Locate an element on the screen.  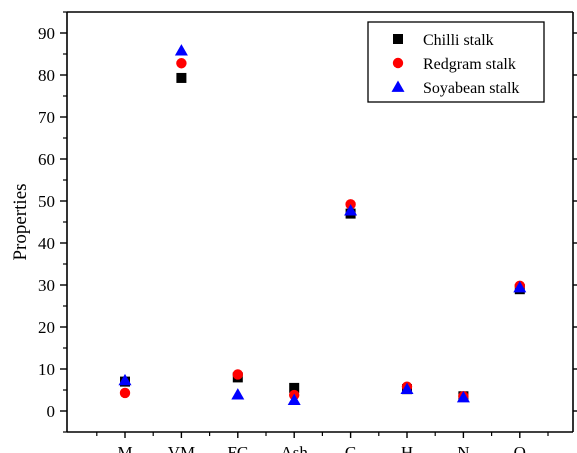
y-tick-label: 30 is located at coordinates (46, 285).